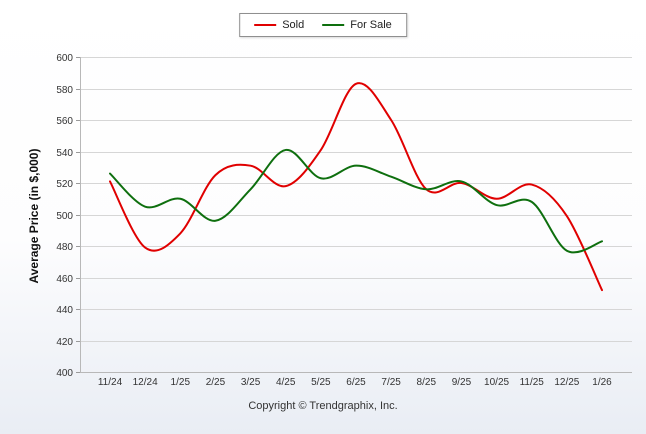 The height and width of the screenshot is (434, 646). I want to click on sold-line-swatch, so click(265, 25).